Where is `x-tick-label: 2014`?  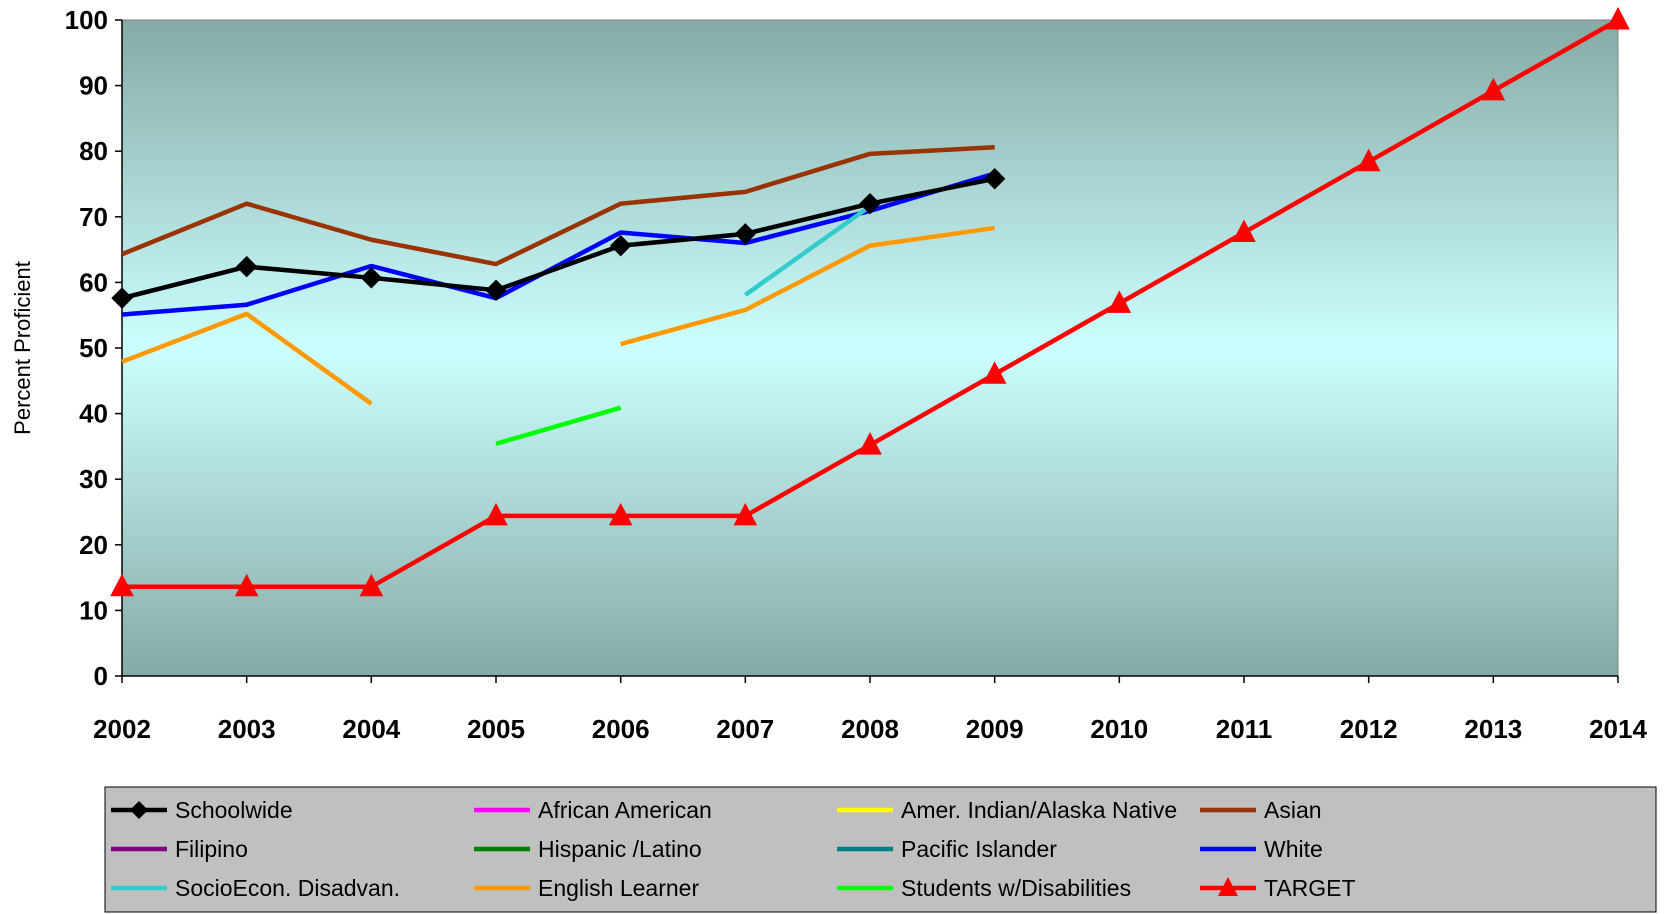 x-tick-label: 2014 is located at coordinates (1618, 729).